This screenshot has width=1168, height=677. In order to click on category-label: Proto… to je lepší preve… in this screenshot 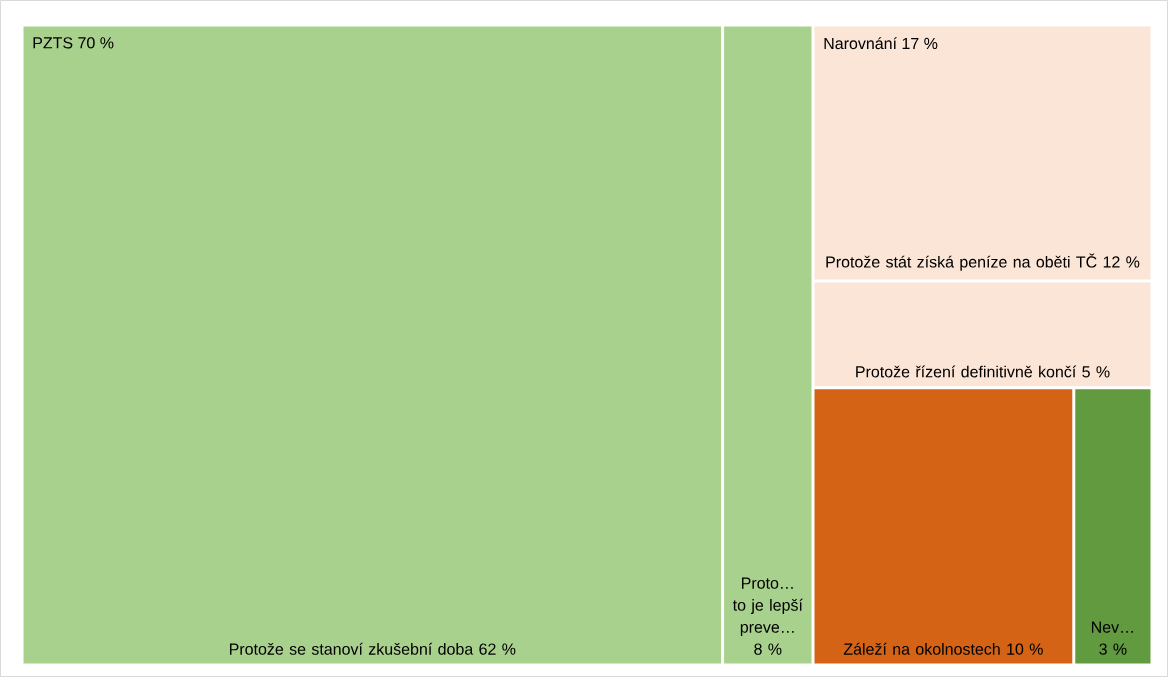, I will do `click(767, 606)`.